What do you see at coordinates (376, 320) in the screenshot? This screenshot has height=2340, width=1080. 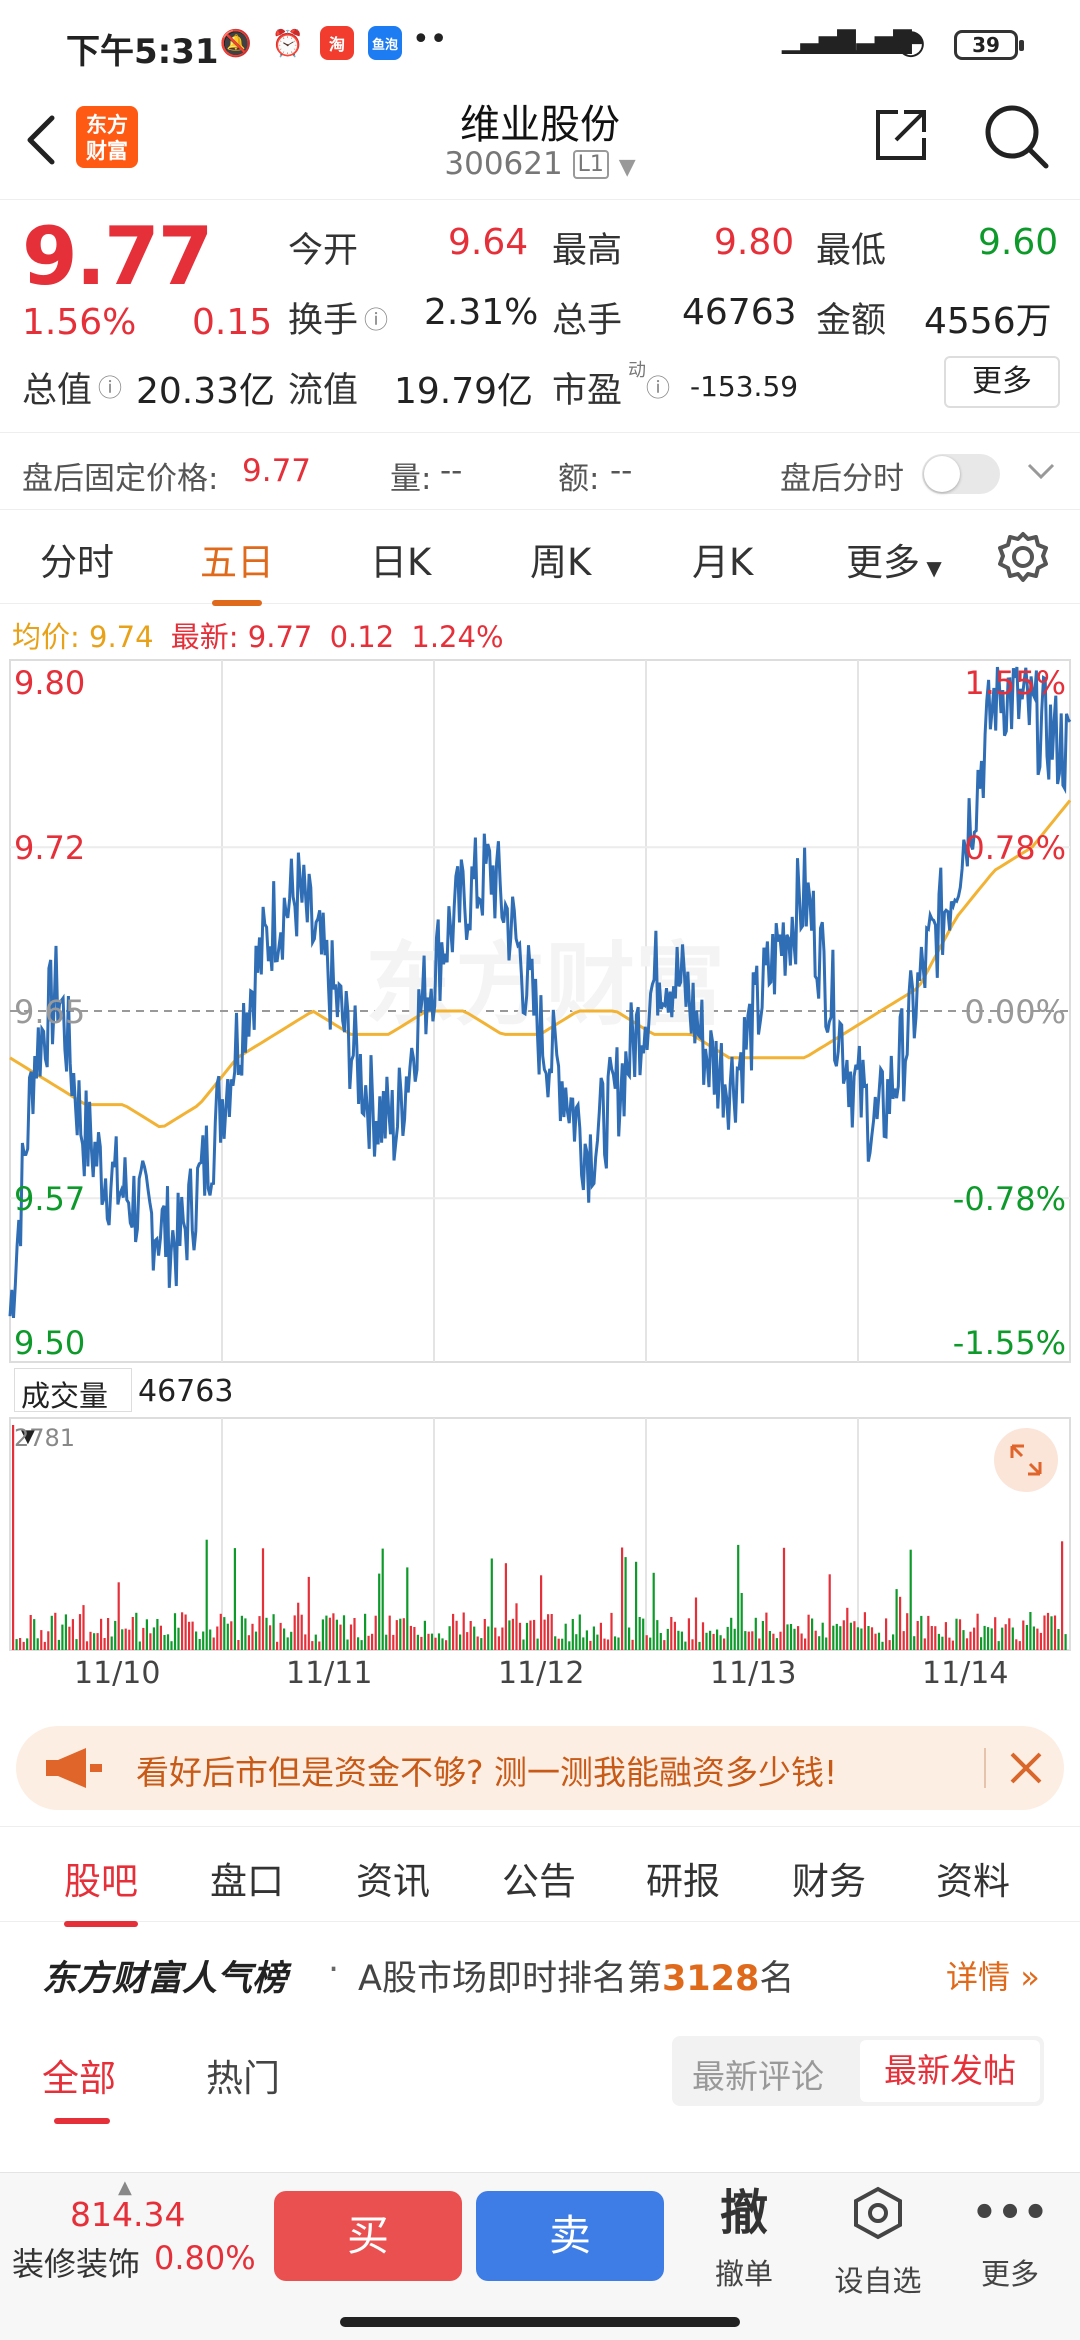 I see `info-icon: ⓘ` at bounding box center [376, 320].